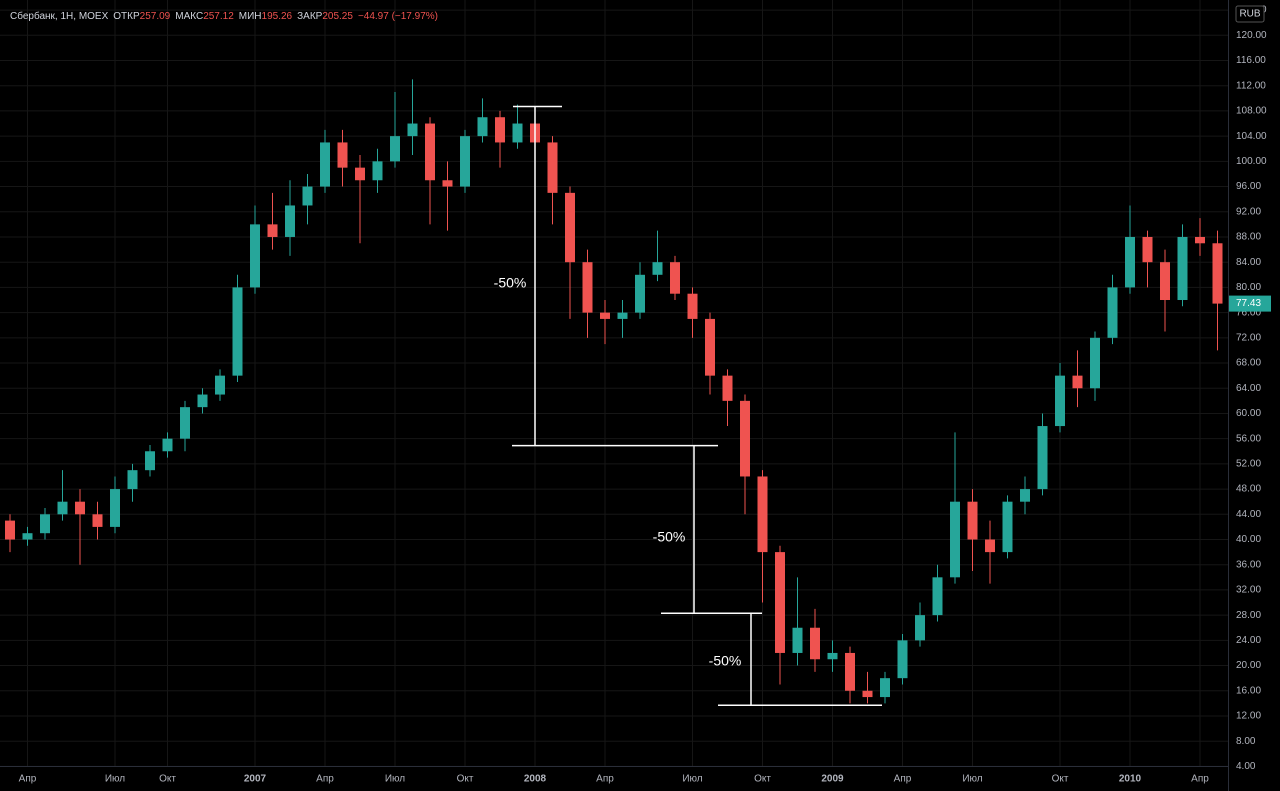 This screenshot has height=791, width=1280. What do you see at coordinates (1248, 438) in the screenshot?
I see `y-tick-label: 56.00` at bounding box center [1248, 438].